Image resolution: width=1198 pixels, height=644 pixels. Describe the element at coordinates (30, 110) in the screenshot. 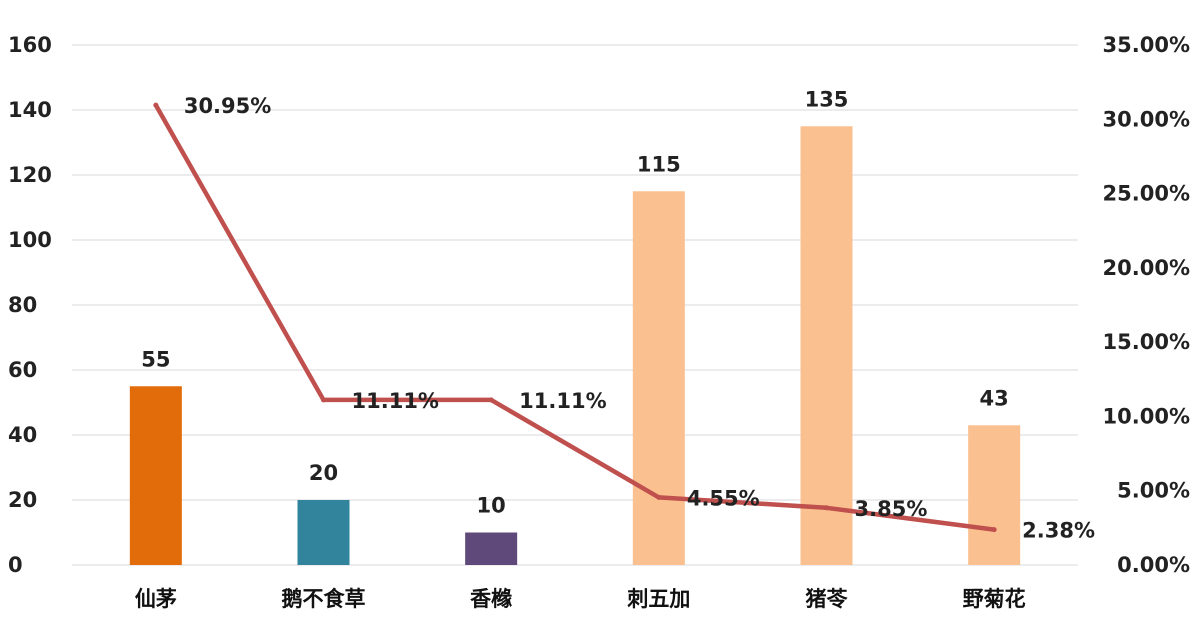

I see `left-tick-label: 140` at that location.